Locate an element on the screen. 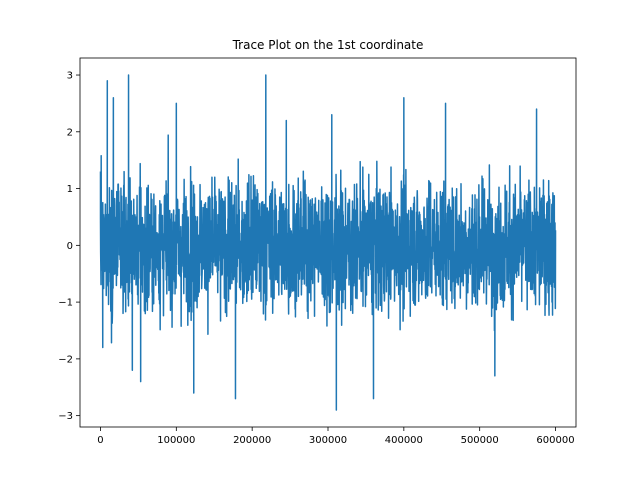  x-tick-label: 200000 is located at coordinates (252, 440).